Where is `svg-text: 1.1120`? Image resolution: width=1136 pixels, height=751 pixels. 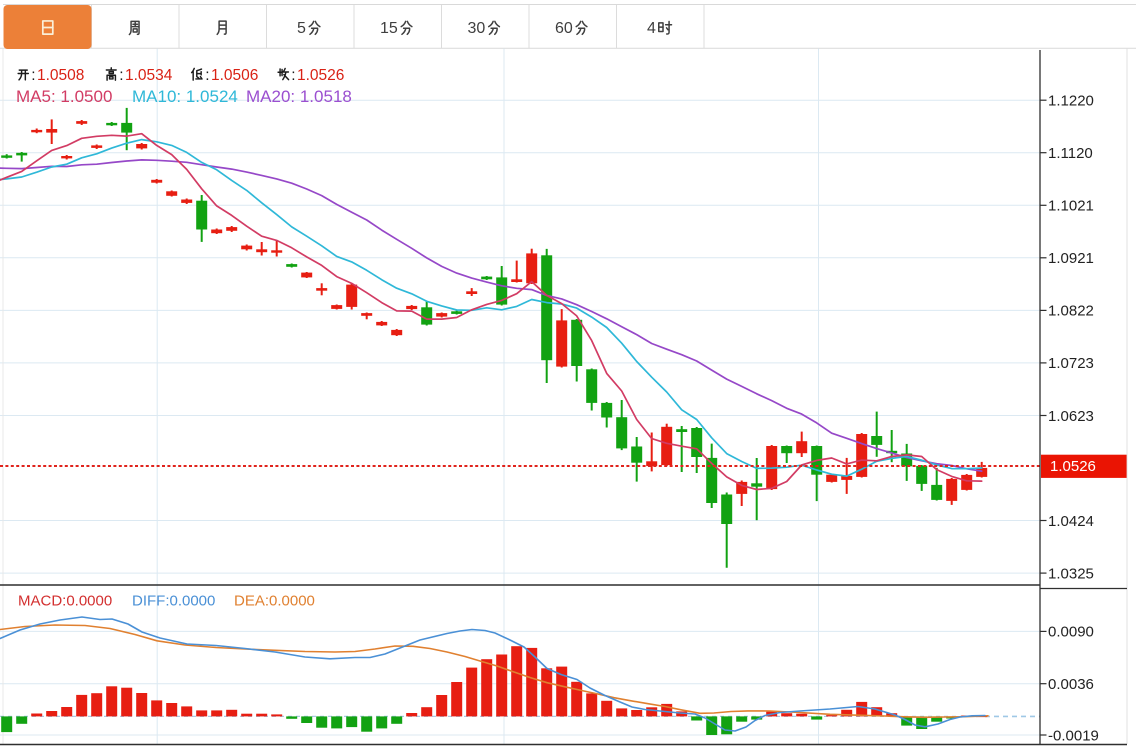
svg-text: 1.1120 is located at coordinates (1070, 153).